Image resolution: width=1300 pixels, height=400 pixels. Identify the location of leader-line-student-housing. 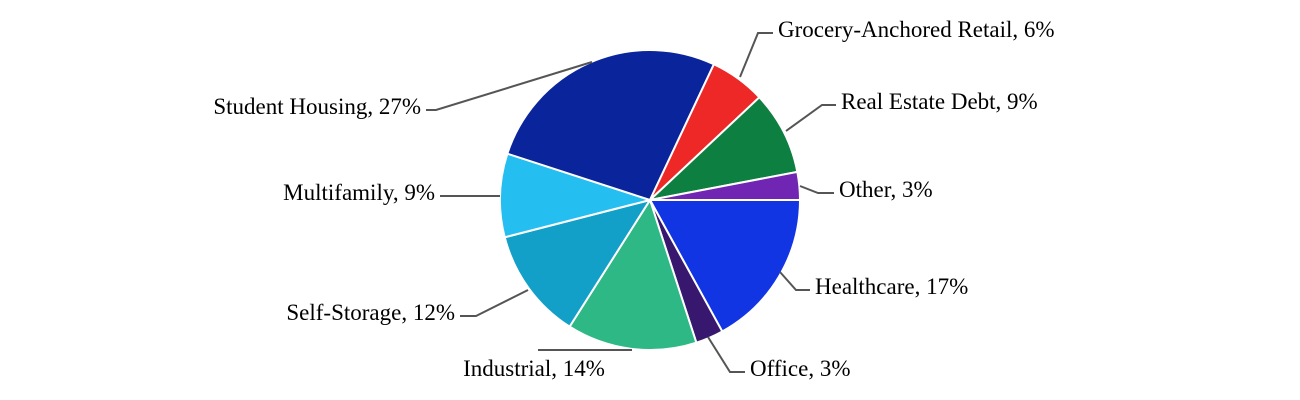
(509, 86).